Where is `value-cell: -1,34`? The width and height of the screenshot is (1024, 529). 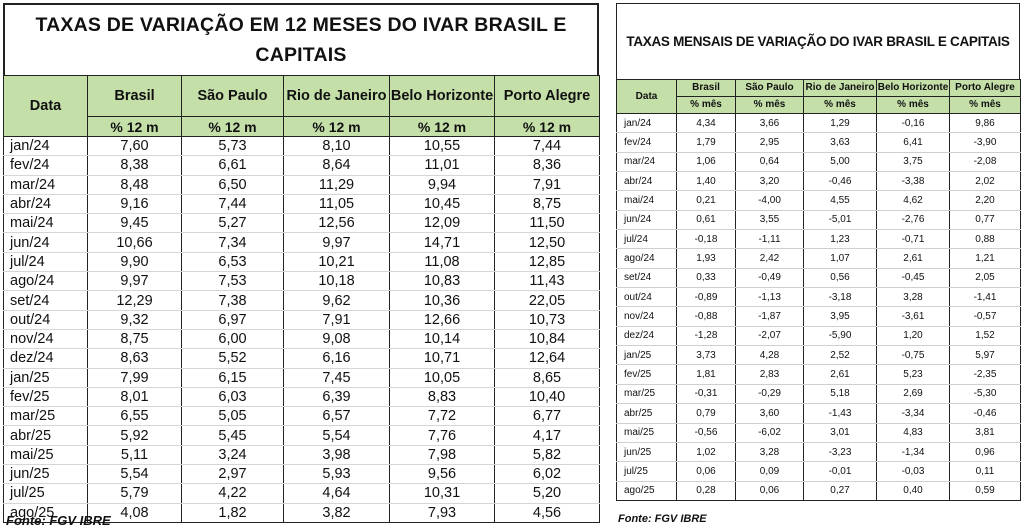 value-cell: -1,34 is located at coordinates (913, 452).